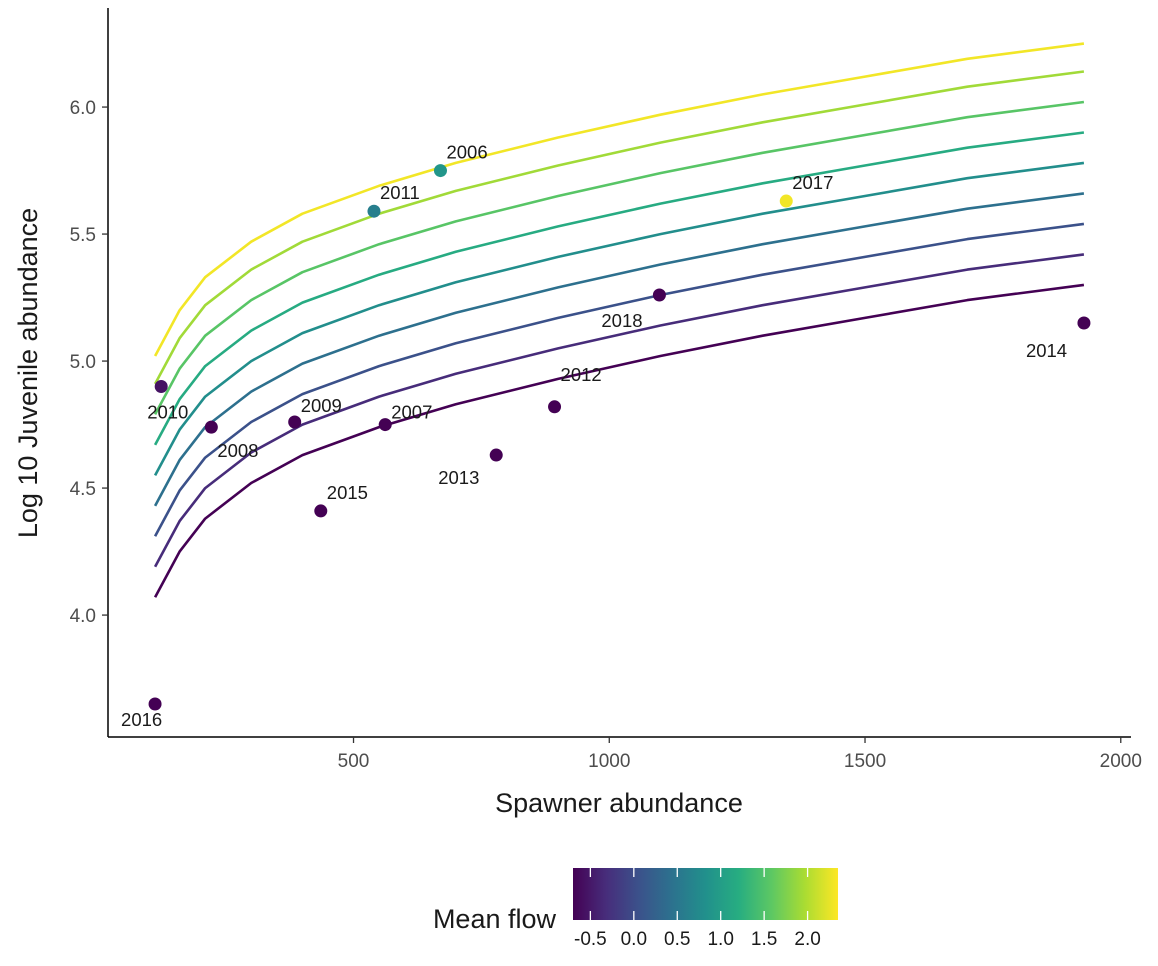 The height and width of the screenshot is (966, 1158). Describe the element at coordinates (347, 492) in the screenshot. I see `point-label: 2015` at that location.